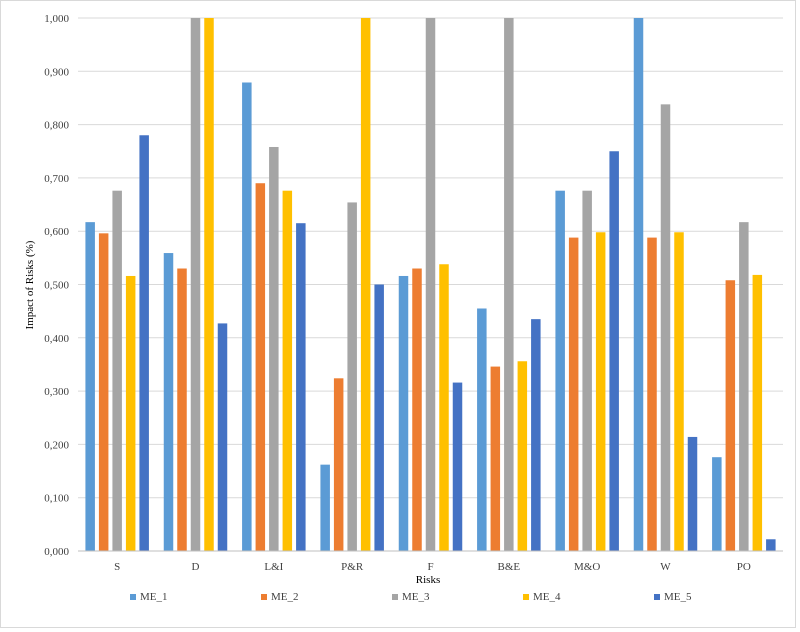  I want to click on x-tick-label: P&R, so click(352, 567).